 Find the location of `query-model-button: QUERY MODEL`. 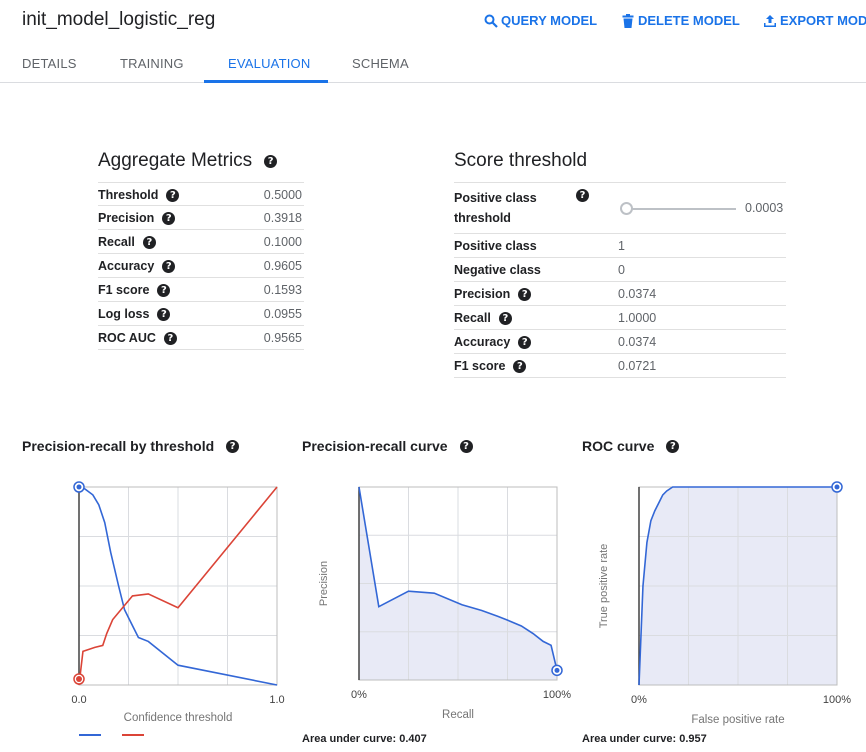

query-model-button: QUERY MODEL is located at coordinates (540, 20).